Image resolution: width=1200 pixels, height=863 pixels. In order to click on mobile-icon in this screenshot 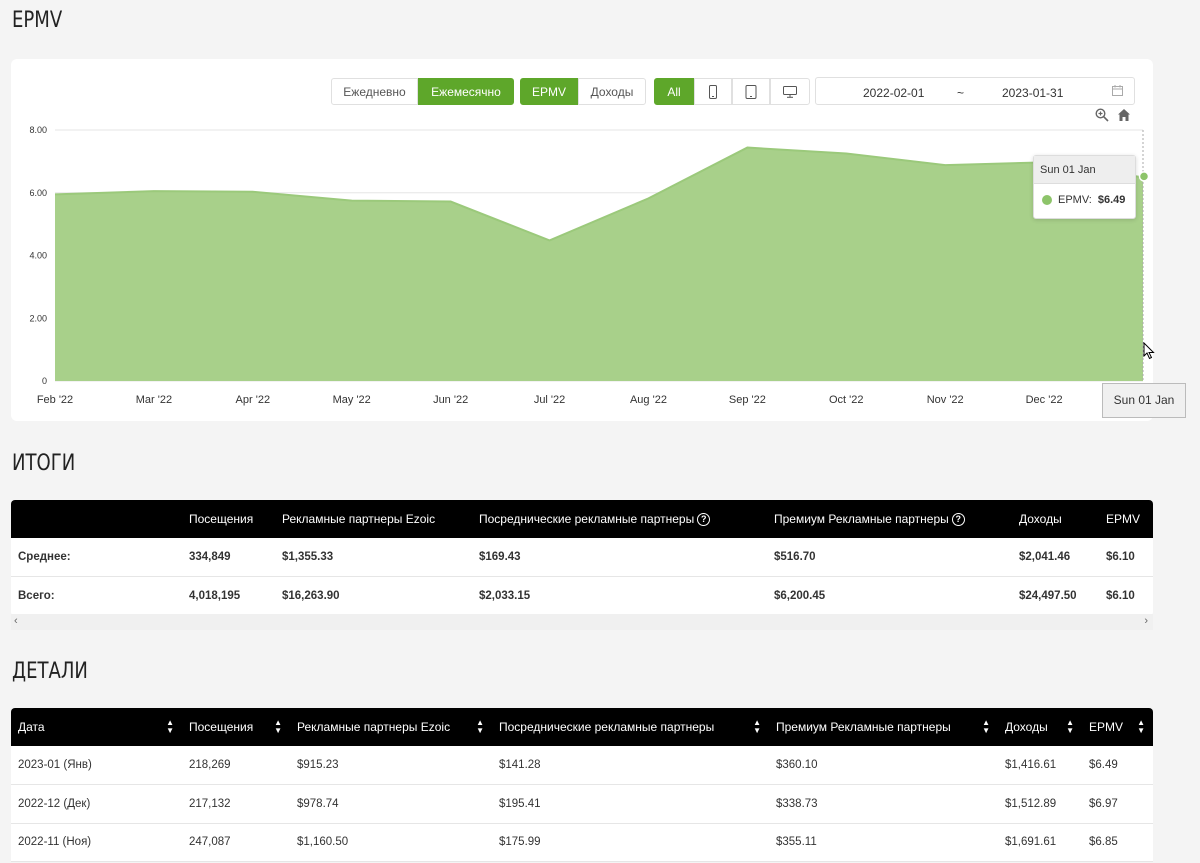, I will do `click(713, 91)`.